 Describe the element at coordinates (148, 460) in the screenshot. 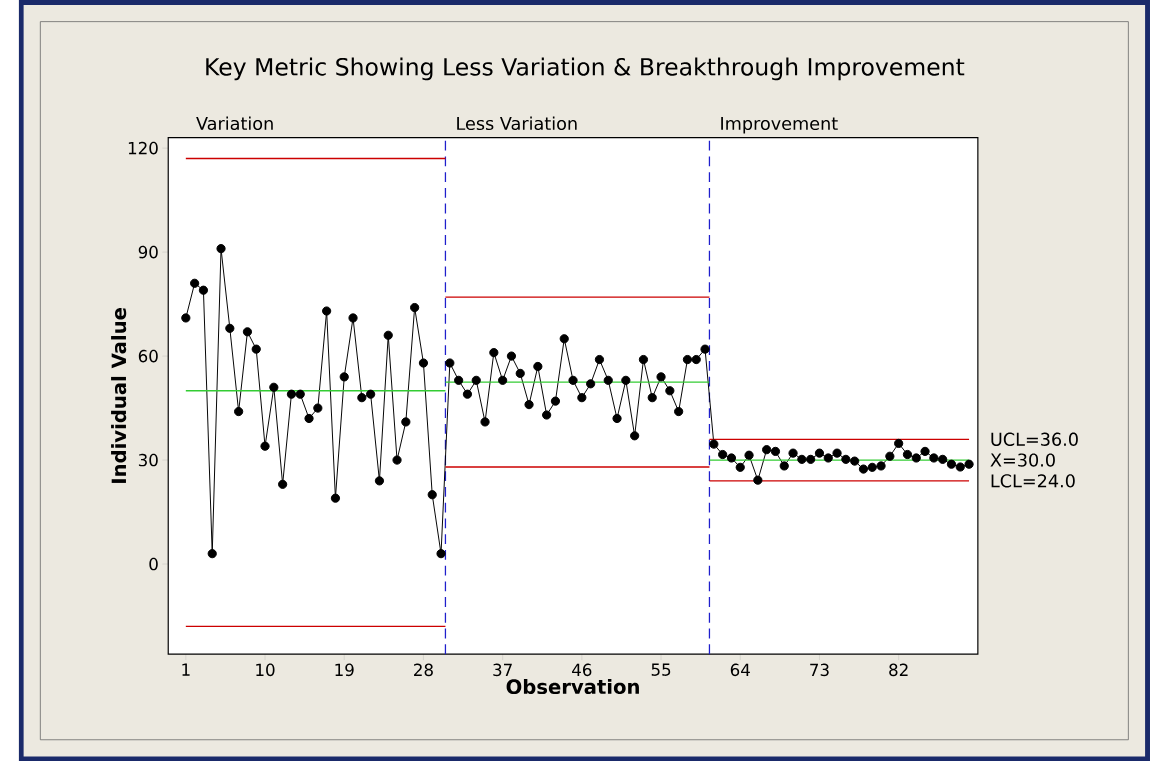

I see `y-tick-label: 30` at that location.